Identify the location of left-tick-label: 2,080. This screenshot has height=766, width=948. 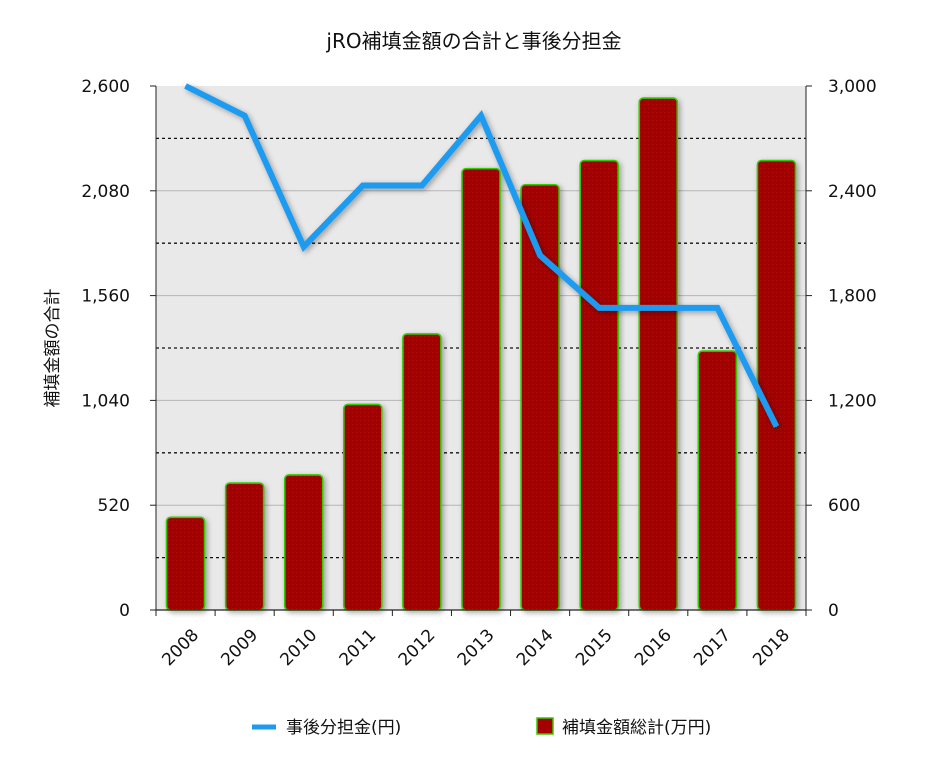
(105, 192).